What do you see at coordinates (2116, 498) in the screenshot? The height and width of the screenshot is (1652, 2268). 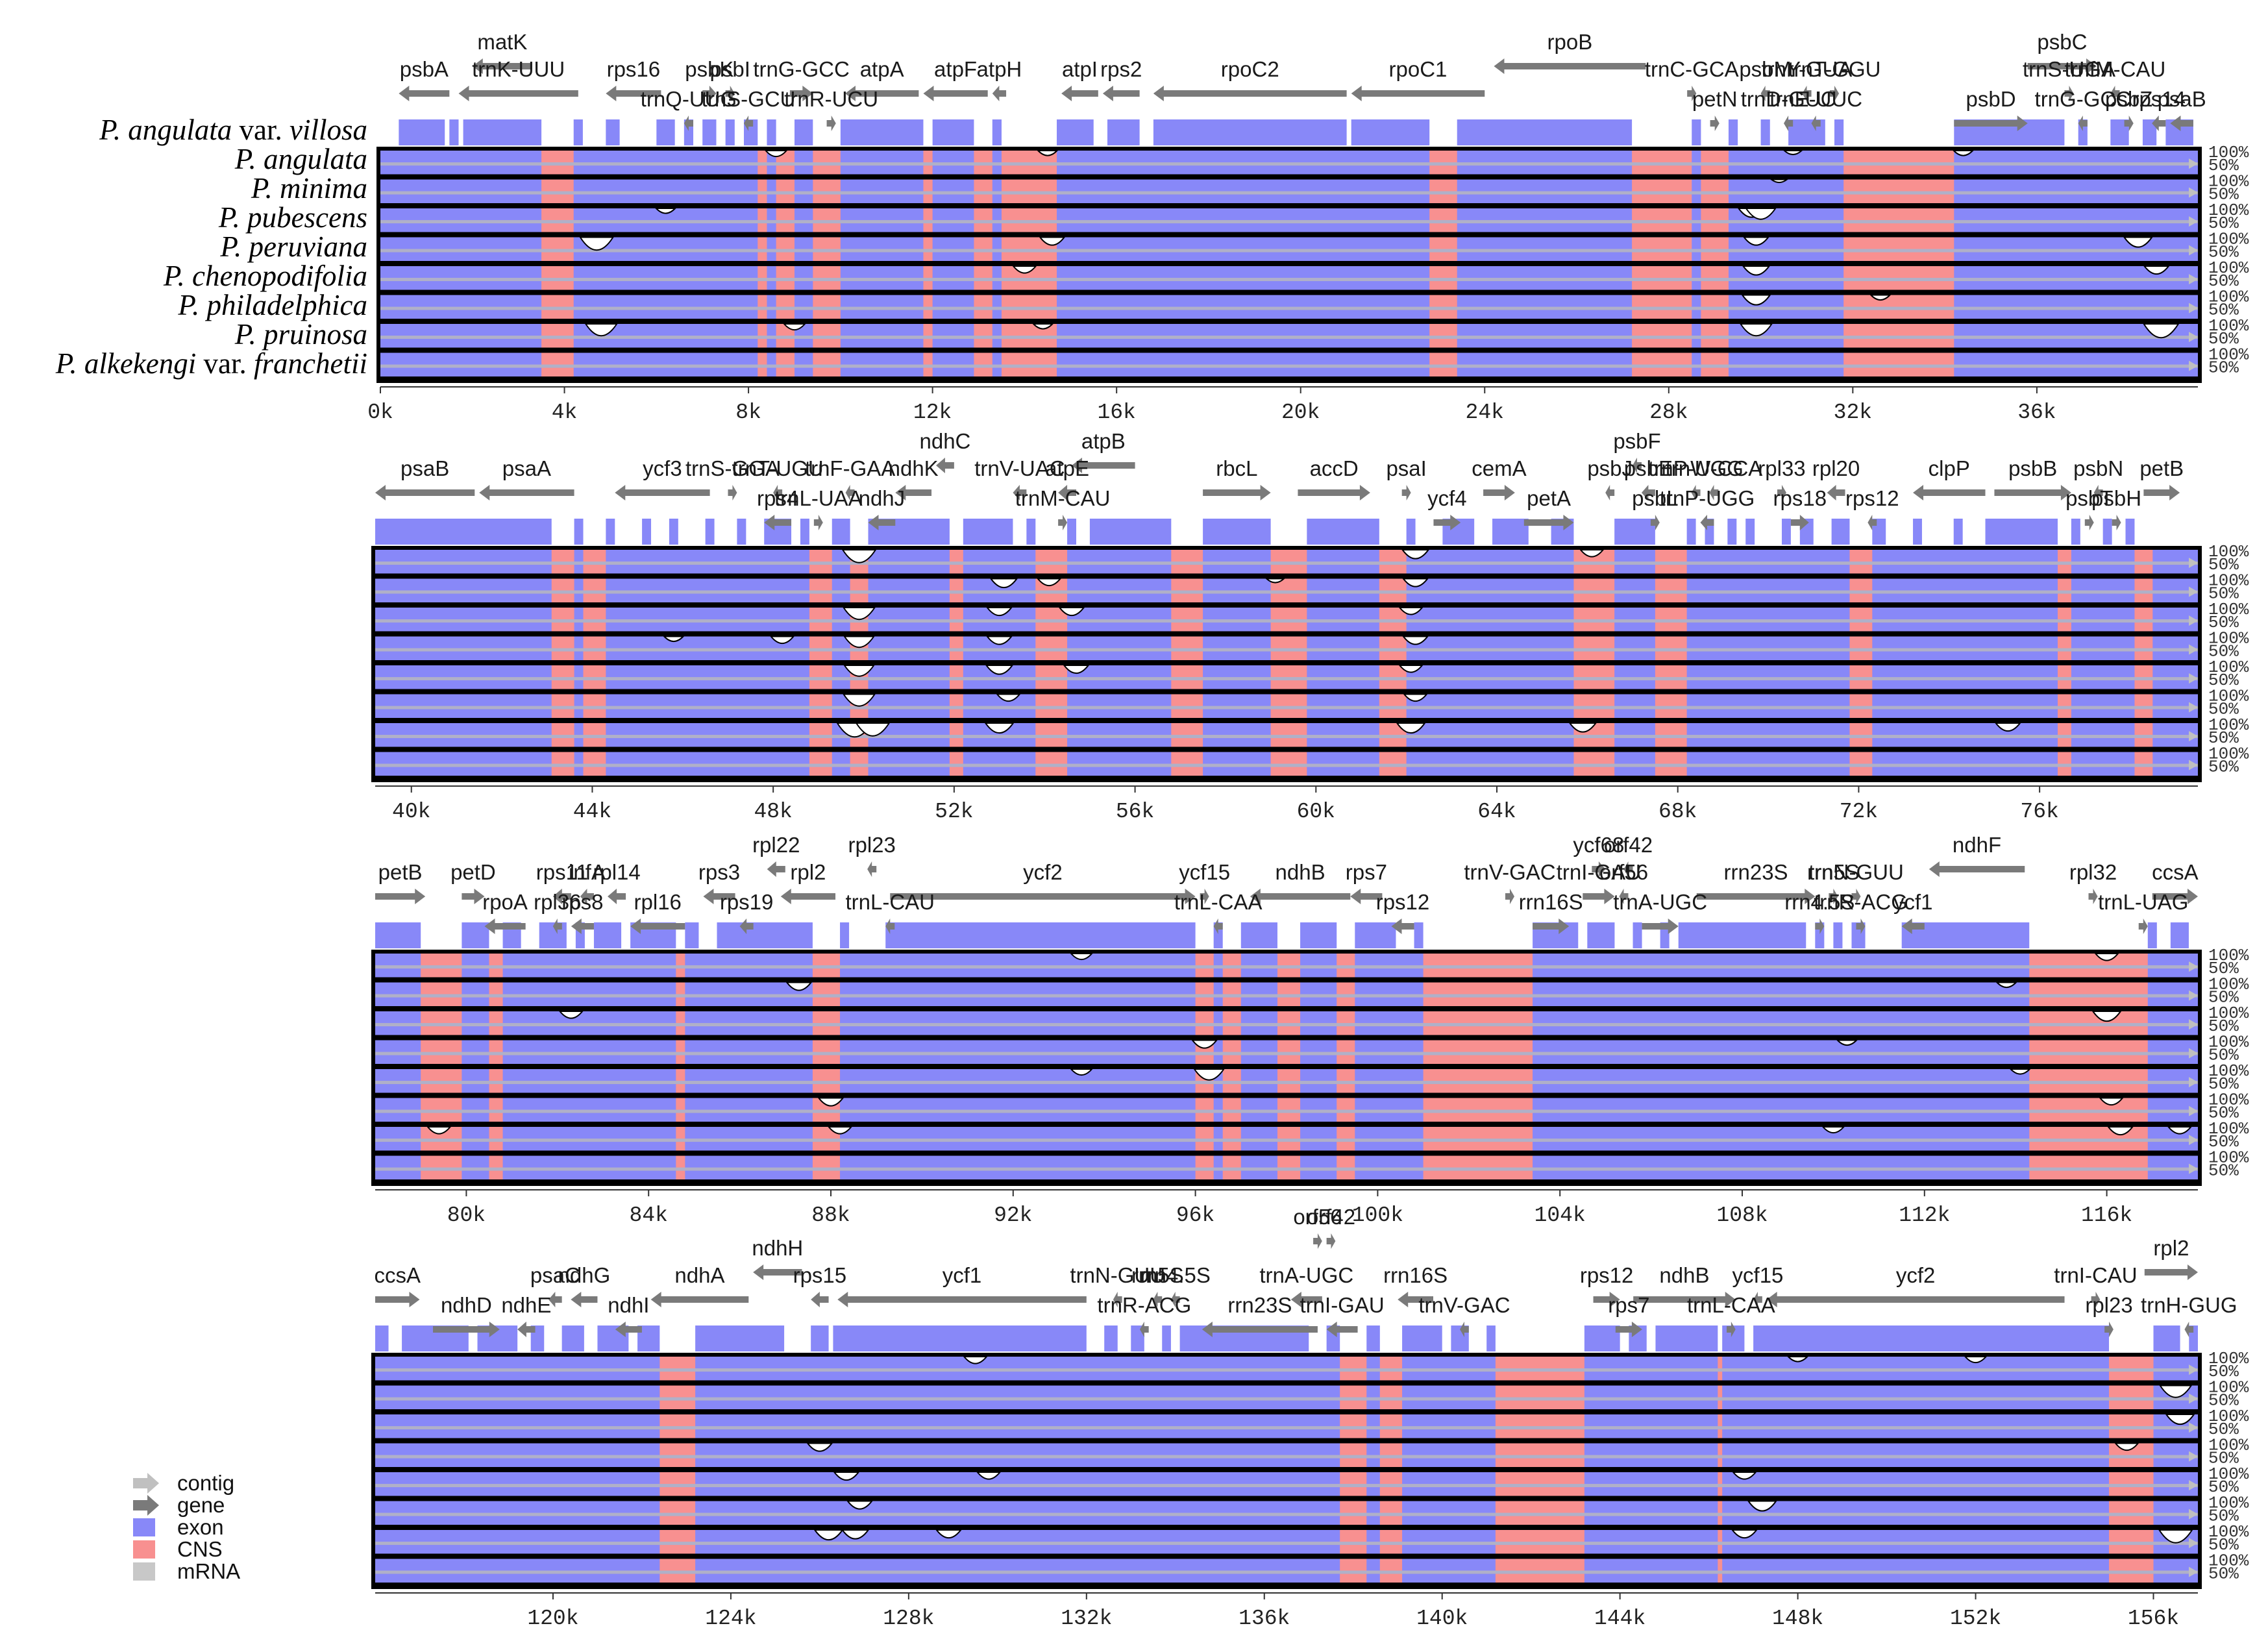 I see `gene-label: psbH` at bounding box center [2116, 498].